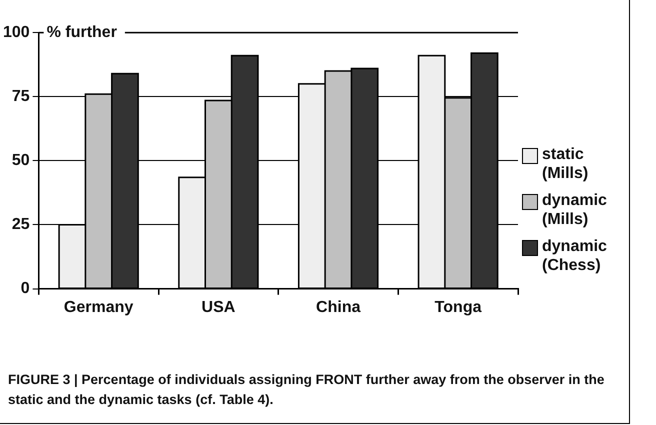  I want to click on y-tick-label: 0, so click(25, 289).